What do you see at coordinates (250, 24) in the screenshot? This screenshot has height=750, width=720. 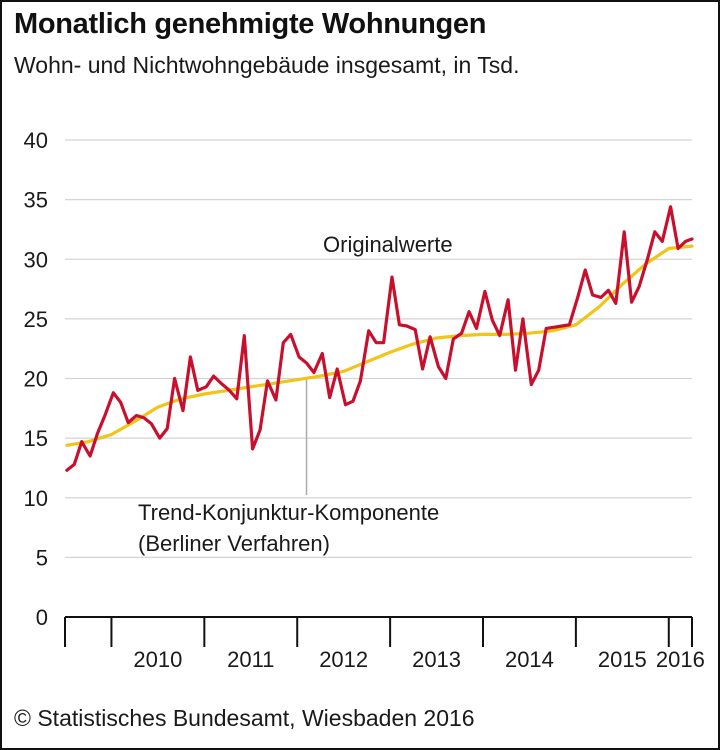 I see `chart-title: Monatlich genehmigte Wohnungen` at bounding box center [250, 24].